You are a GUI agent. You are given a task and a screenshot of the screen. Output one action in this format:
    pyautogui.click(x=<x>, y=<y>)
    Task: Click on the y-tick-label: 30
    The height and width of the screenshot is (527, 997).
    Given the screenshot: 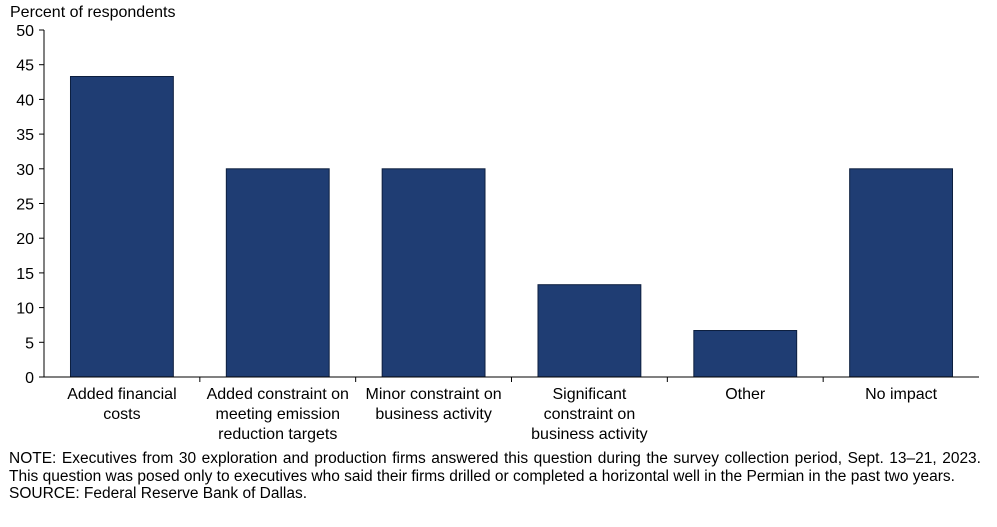 What is the action you would take?
    pyautogui.click(x=25, y=170)
    